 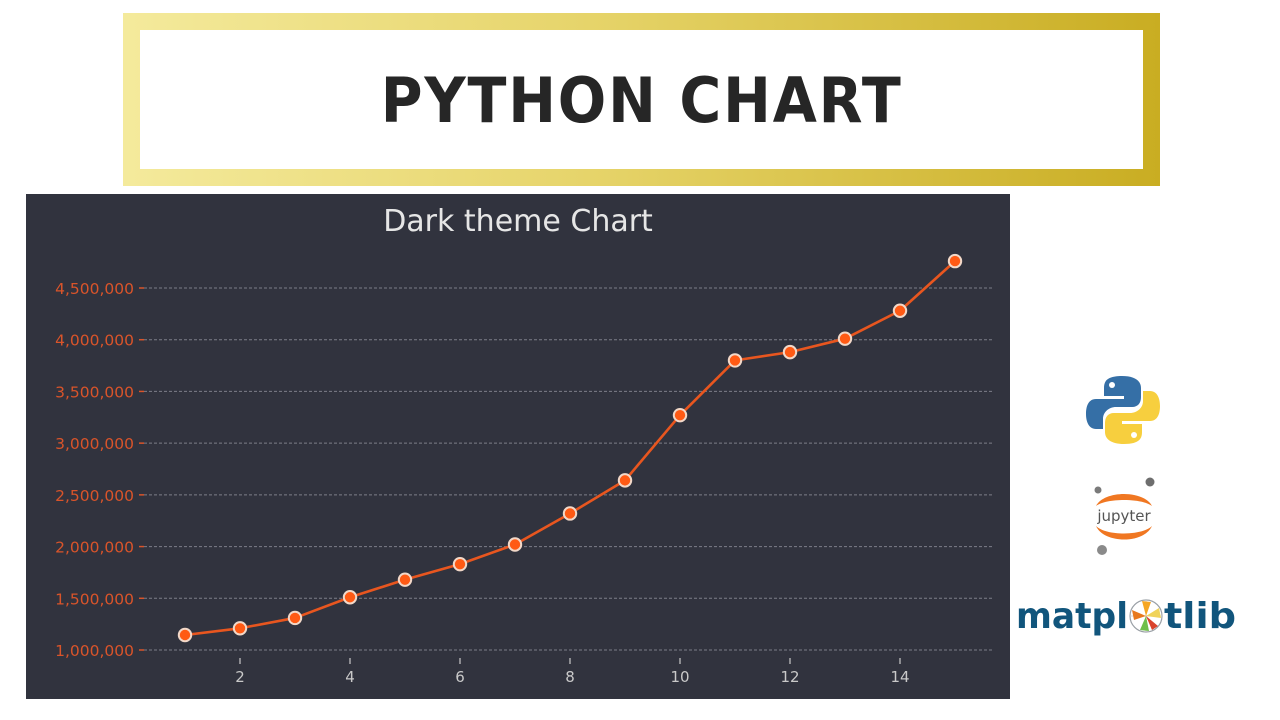 I want to click on y-tick-label: 1,500,000, so click(x=94, y=599).